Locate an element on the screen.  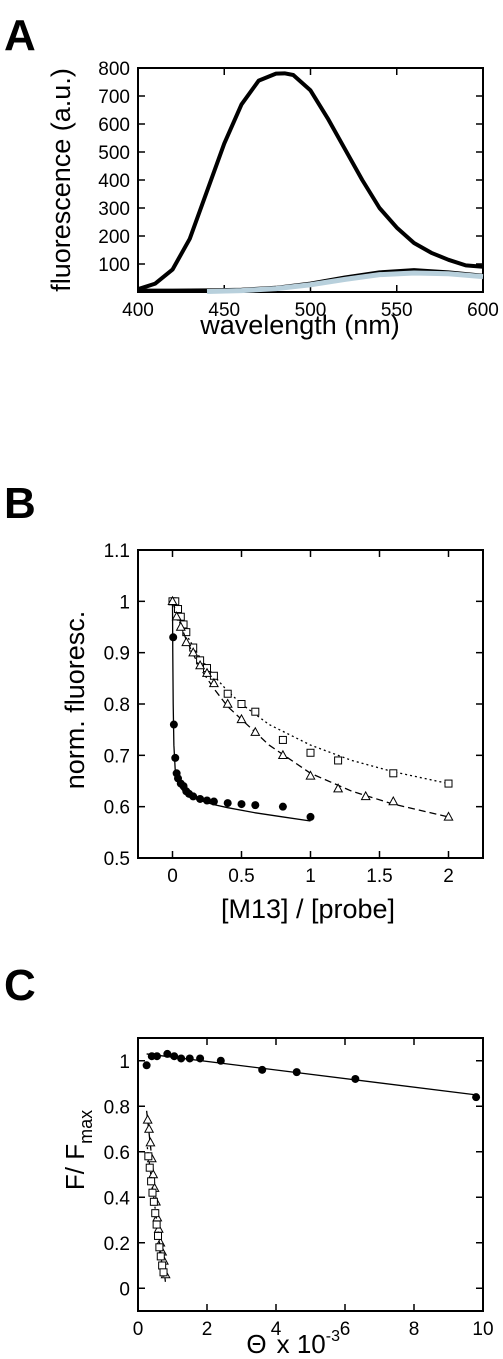
chart-b-ylabel: norm. fluoresc. is located at coordinates (75, 700).